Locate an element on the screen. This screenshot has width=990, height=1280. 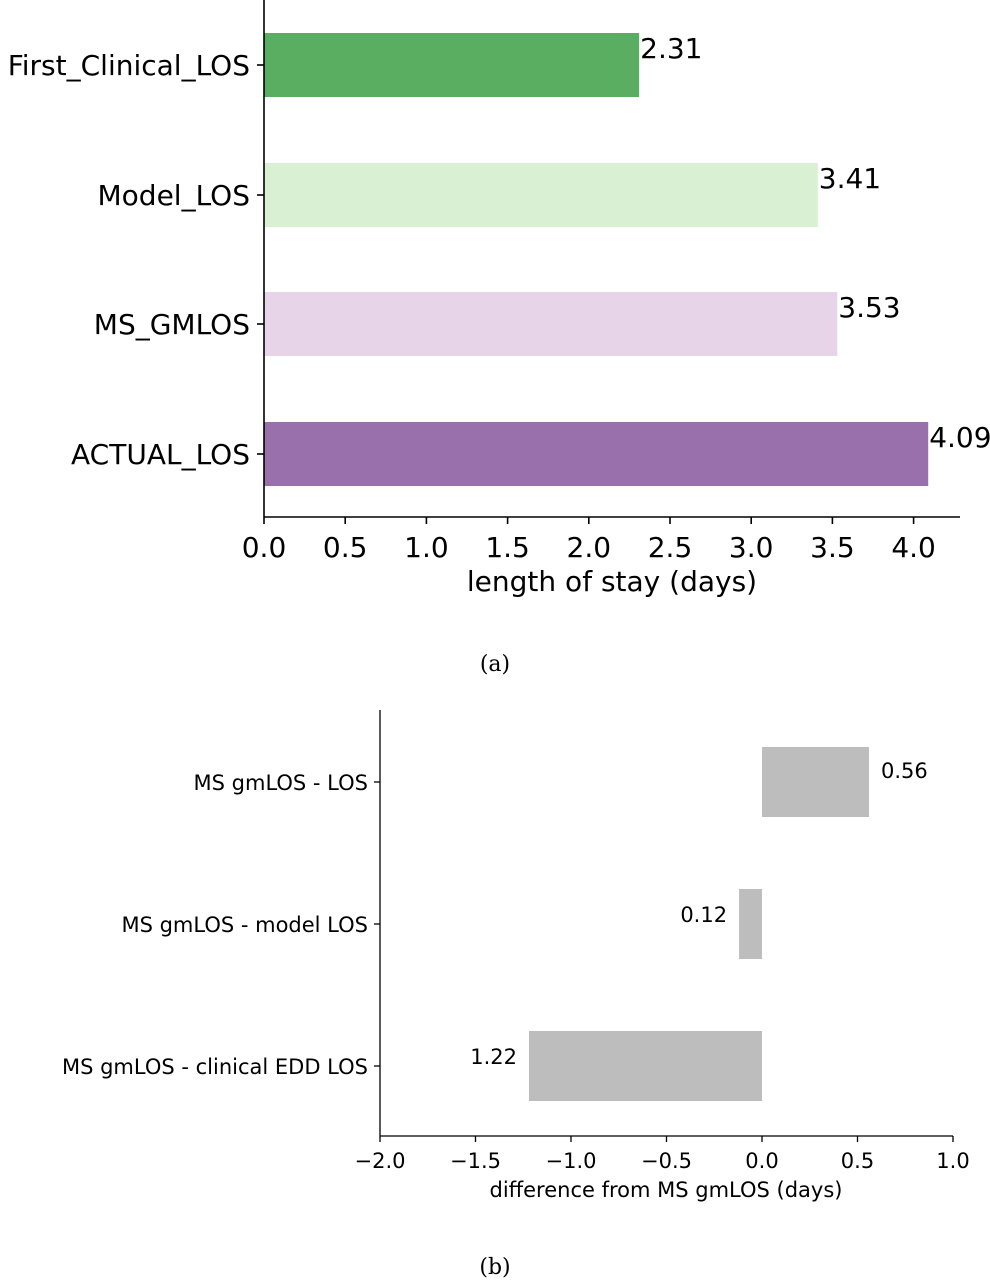
x-tick-label: −0.5 is located at coordinates (666, 1161).